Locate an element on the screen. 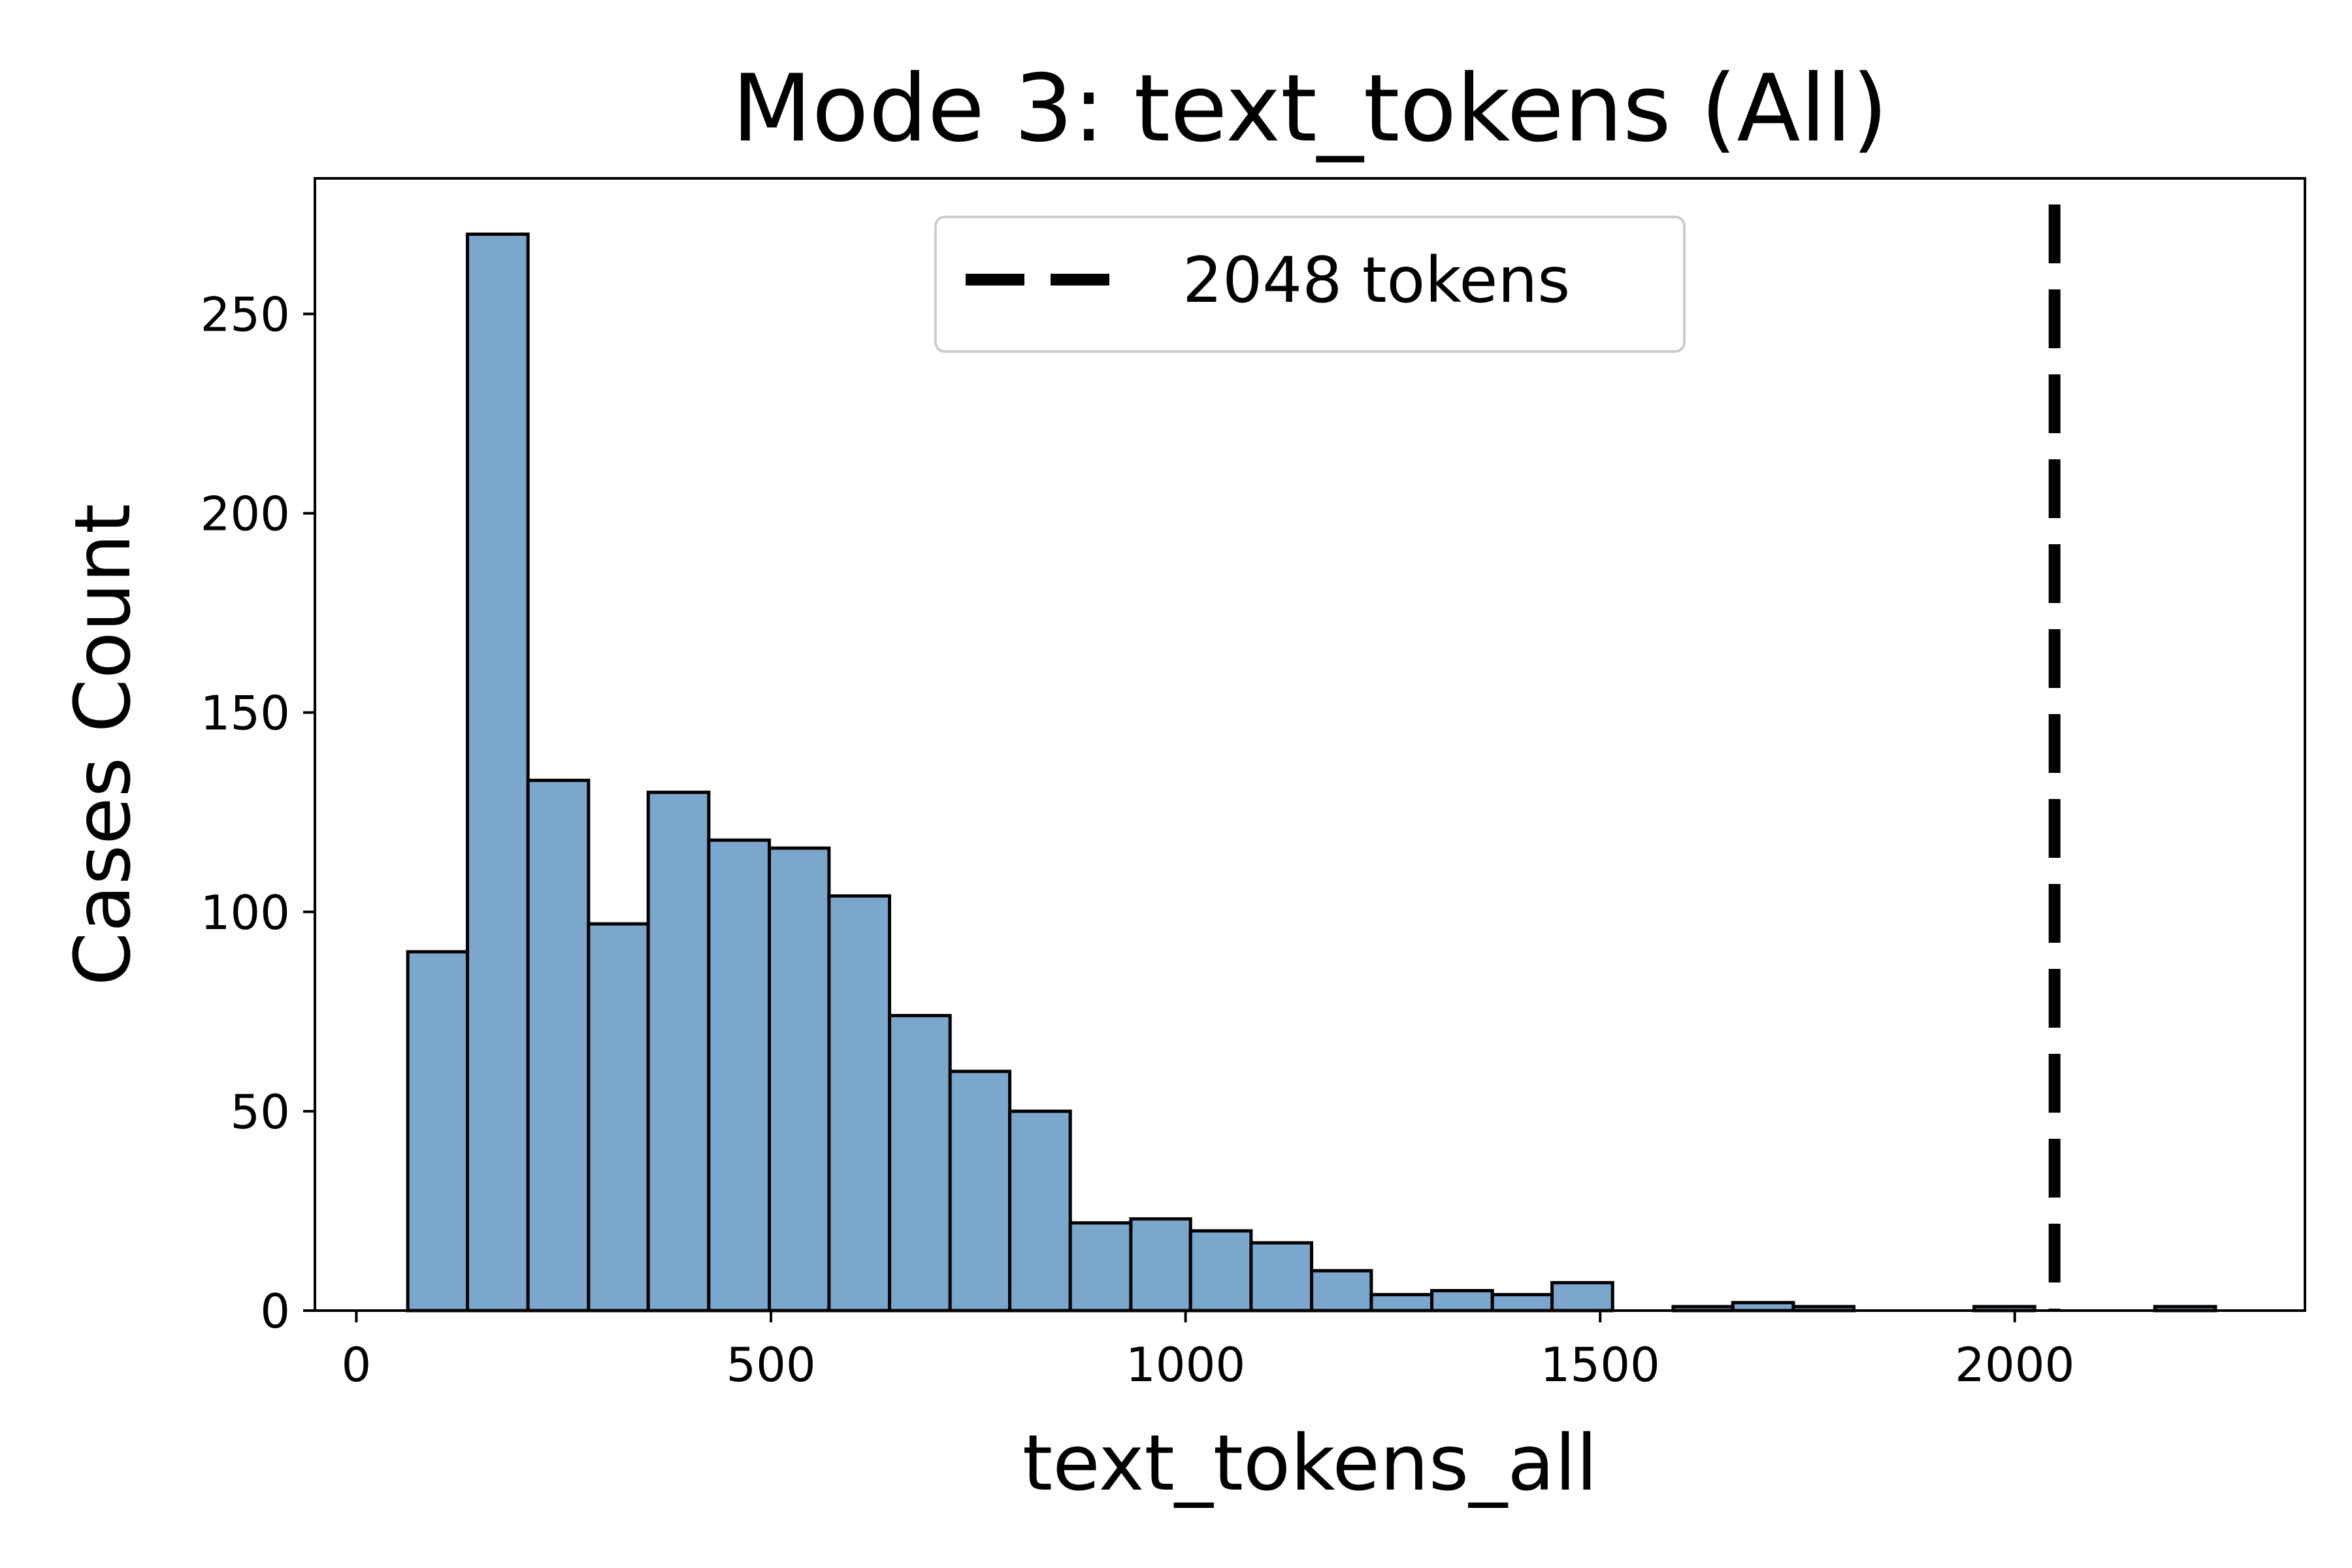 This screenshot has width=2352, height=1568. y-axis-label: Cases Count is located at coordinates (102, 745).